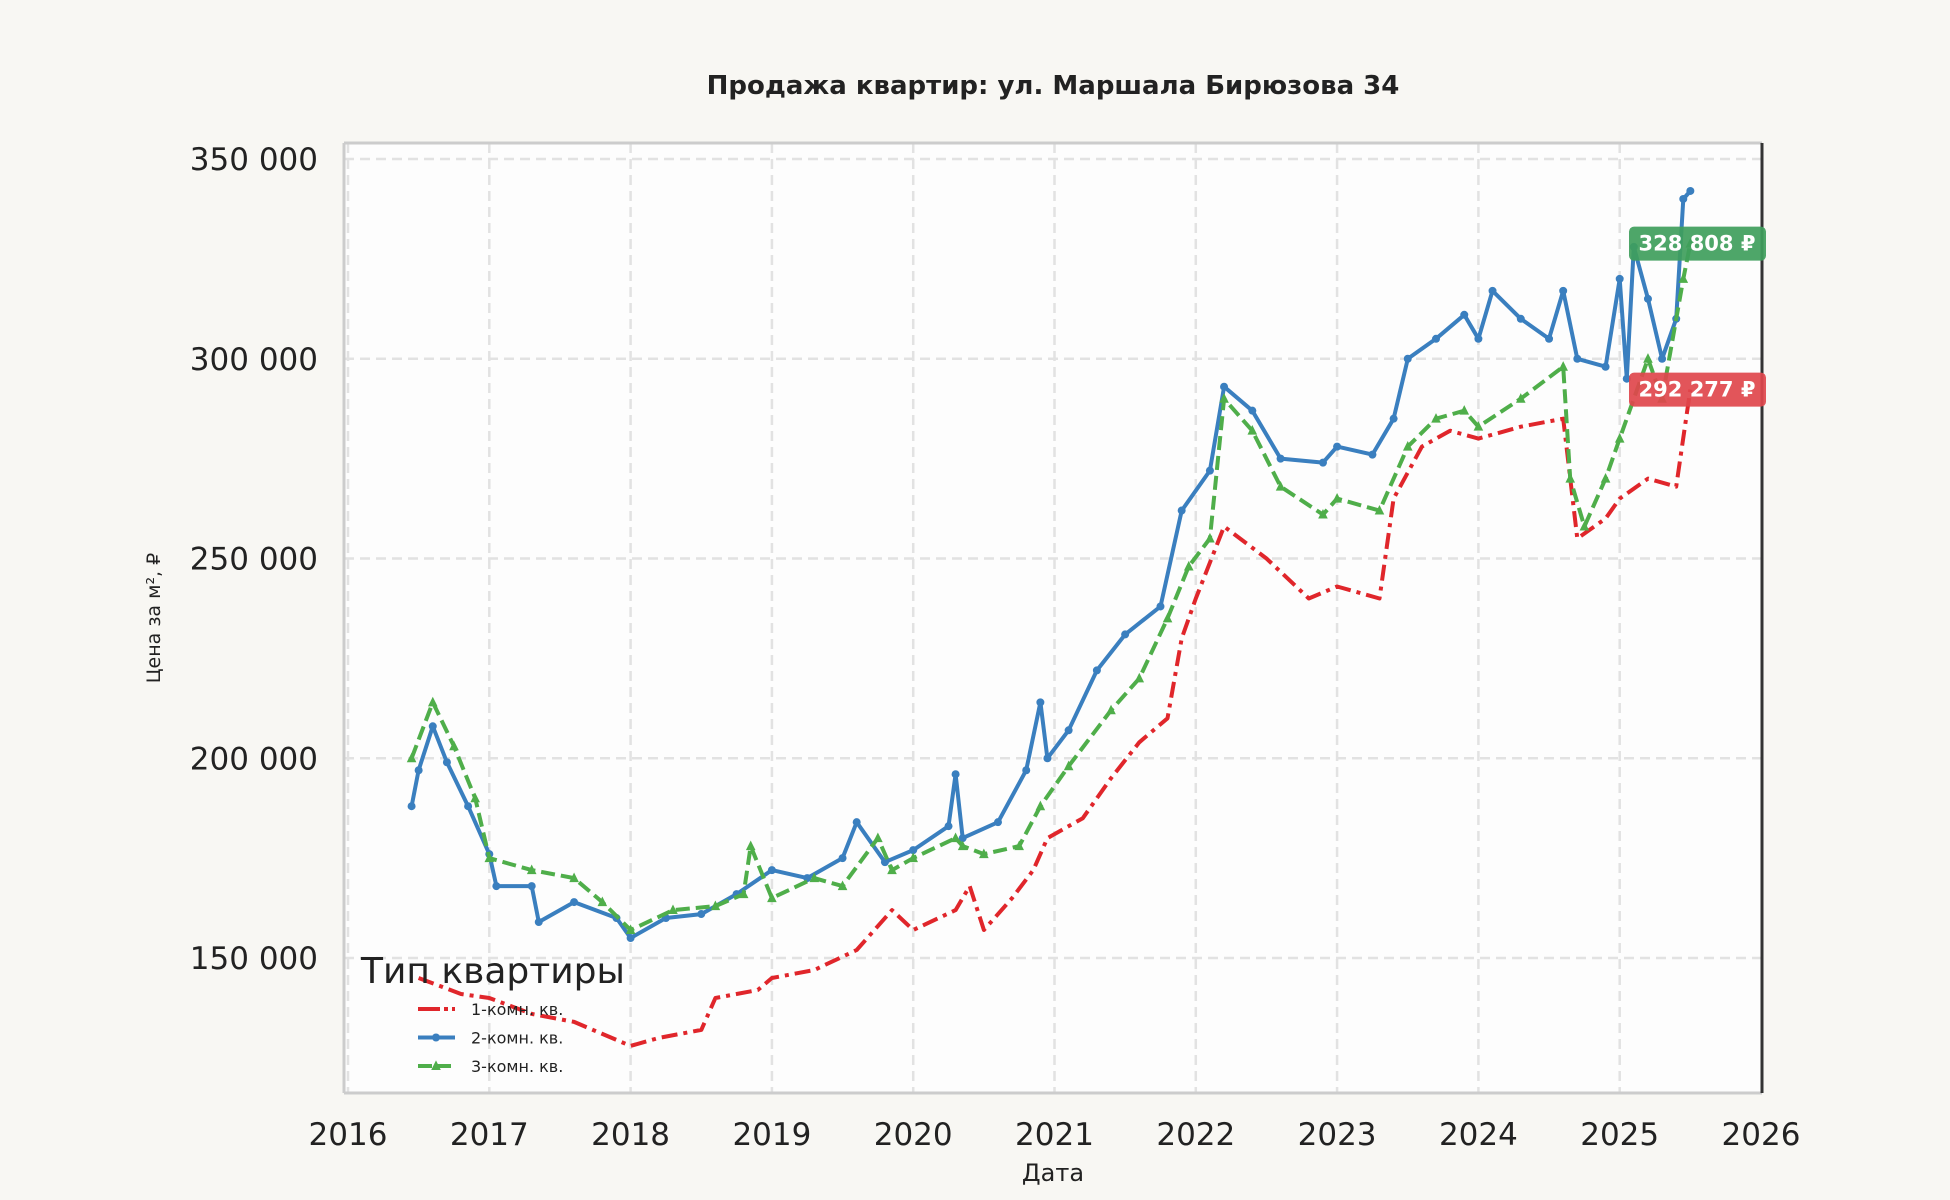 The width and height of the screenshot is (1950, 1200). I want to click on y-tick-label: 250 000, so click(254, 560).